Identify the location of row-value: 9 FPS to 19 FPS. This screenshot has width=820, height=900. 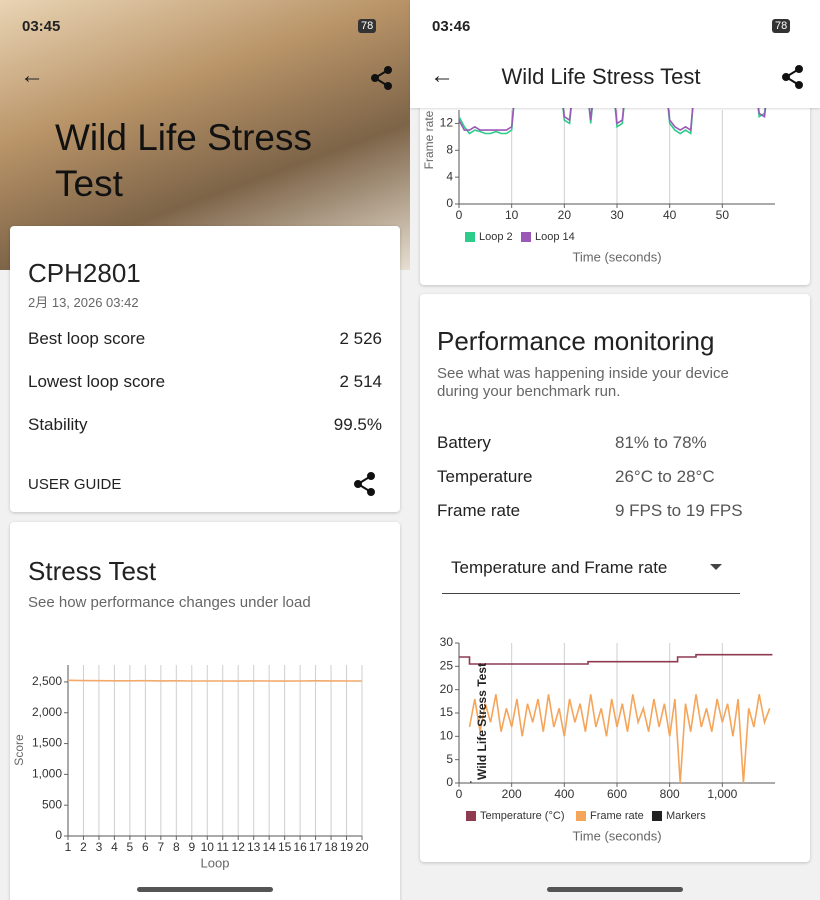
(679, 510).